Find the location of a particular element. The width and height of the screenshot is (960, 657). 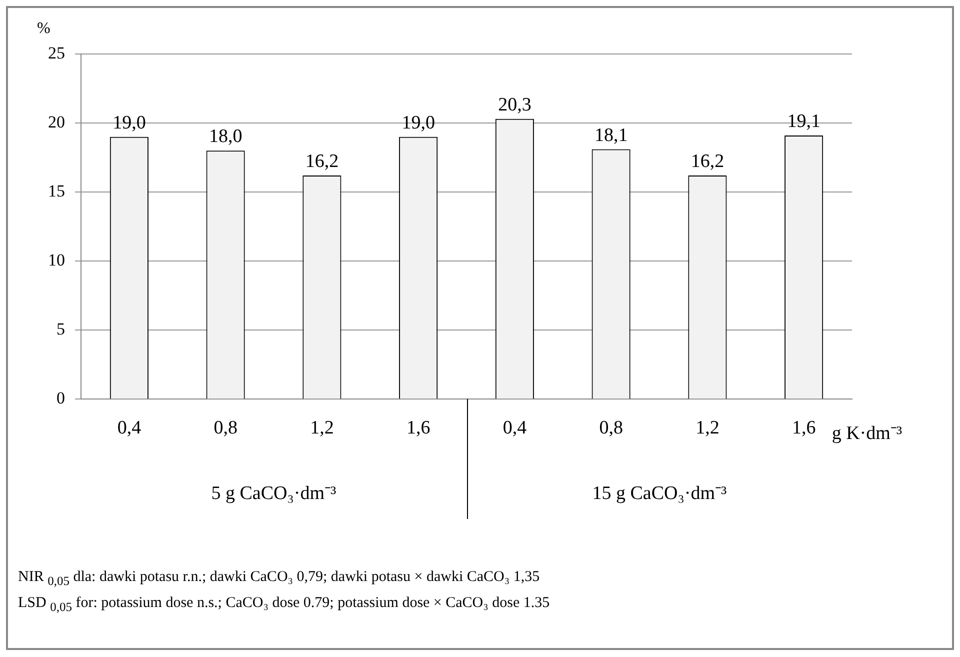

y-axis-title: % is located at coordinates (43, 29).